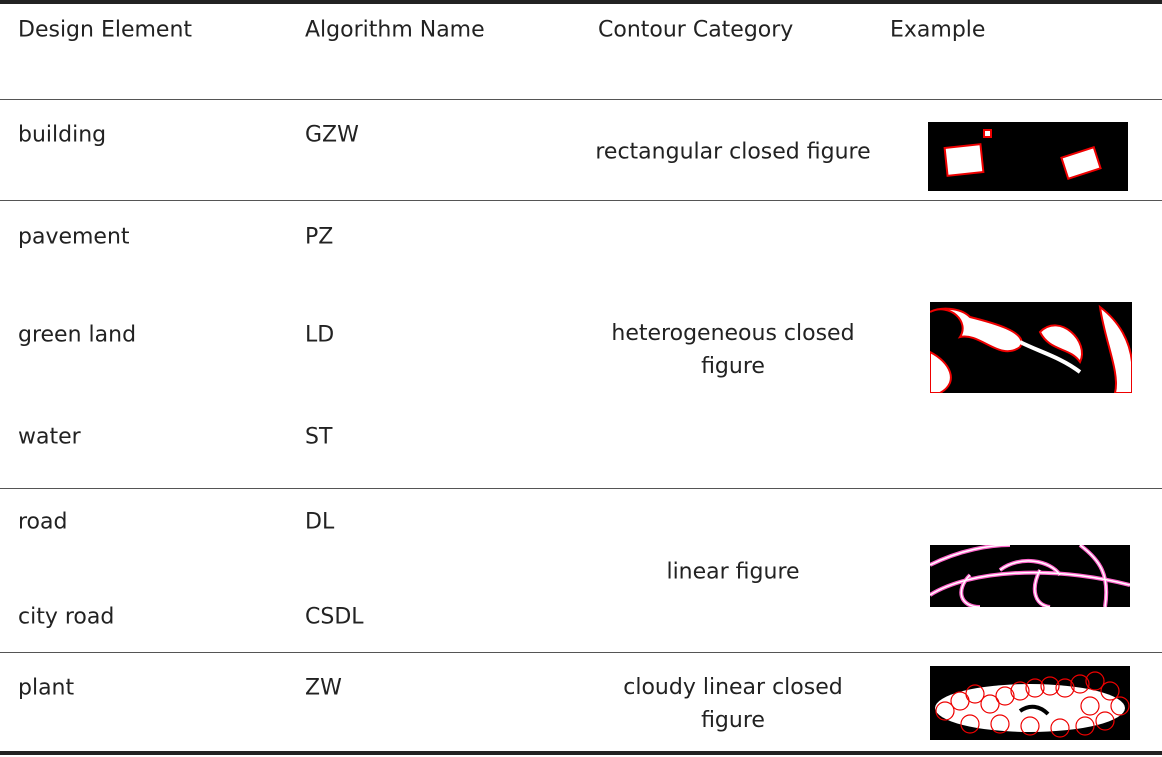 The width and height of the screenshot is (1162, 757). Describe the element at coordinates (733, 350) in the screenshot. I see `category-cell: heterogeneous closed figure` at that location.